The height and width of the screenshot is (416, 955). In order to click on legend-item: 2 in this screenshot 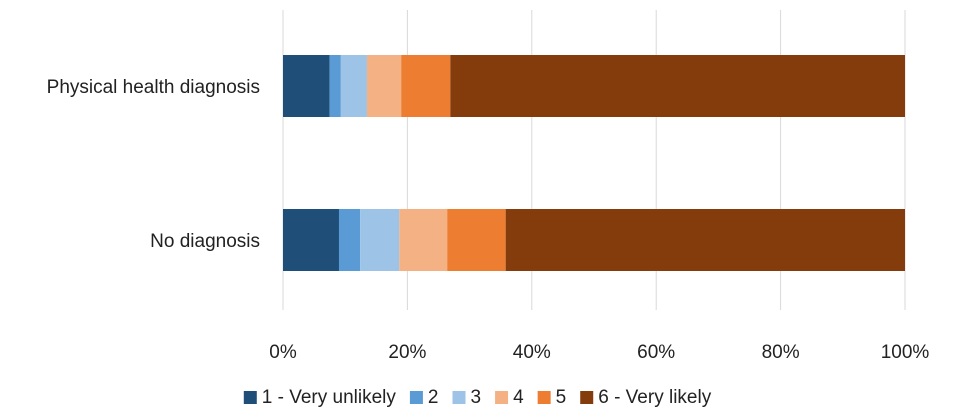, I will do `click(424, 397)`.